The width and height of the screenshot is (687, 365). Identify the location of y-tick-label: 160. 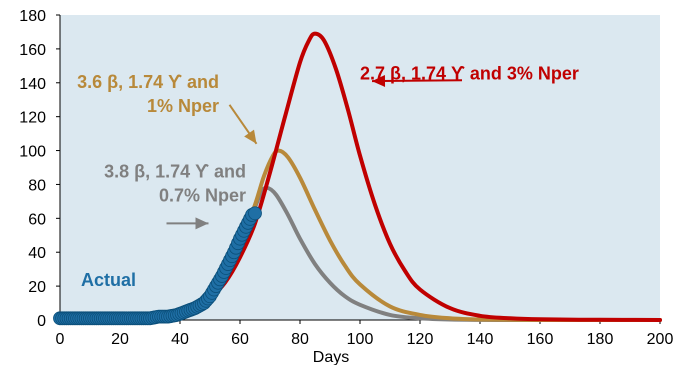
(32, 50).